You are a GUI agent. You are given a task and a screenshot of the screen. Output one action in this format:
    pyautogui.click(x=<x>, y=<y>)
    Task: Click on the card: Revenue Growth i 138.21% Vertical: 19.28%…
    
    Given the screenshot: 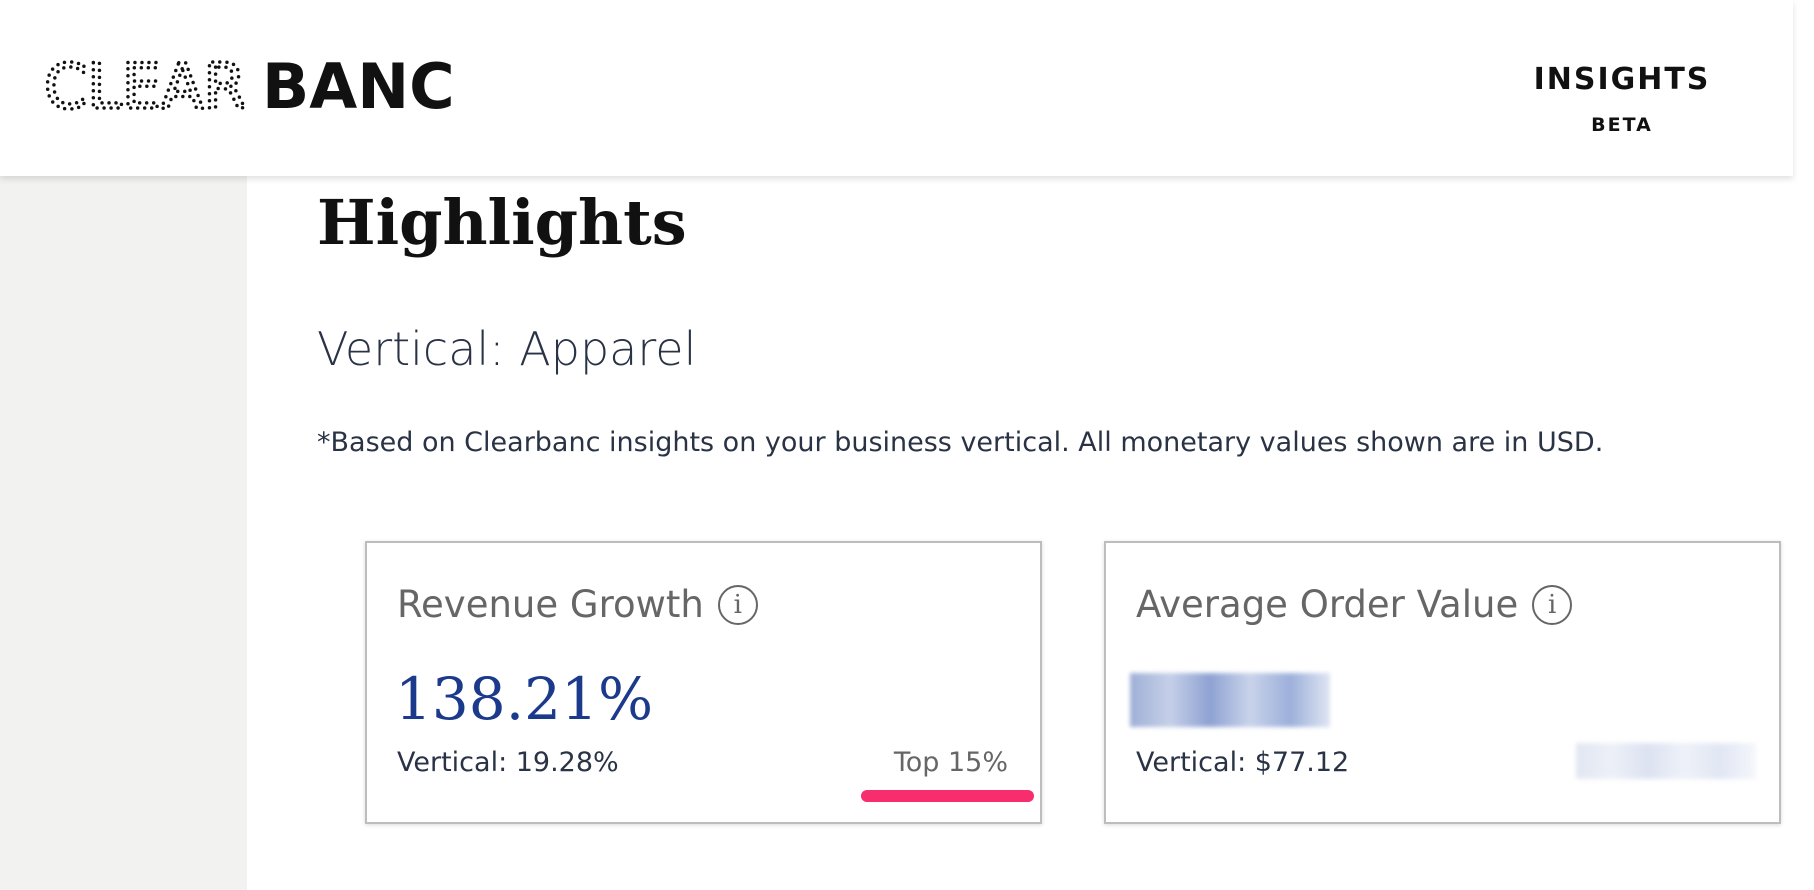 What is the action you would take?
    pyautogui.click(x=703, y=682)
    